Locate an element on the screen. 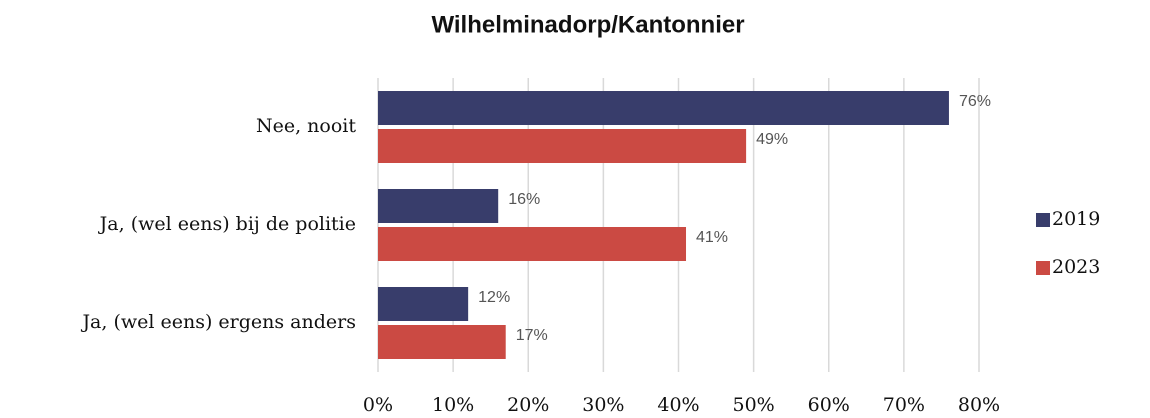  x-tick-label: 20% is located at coordinates (528, 405).